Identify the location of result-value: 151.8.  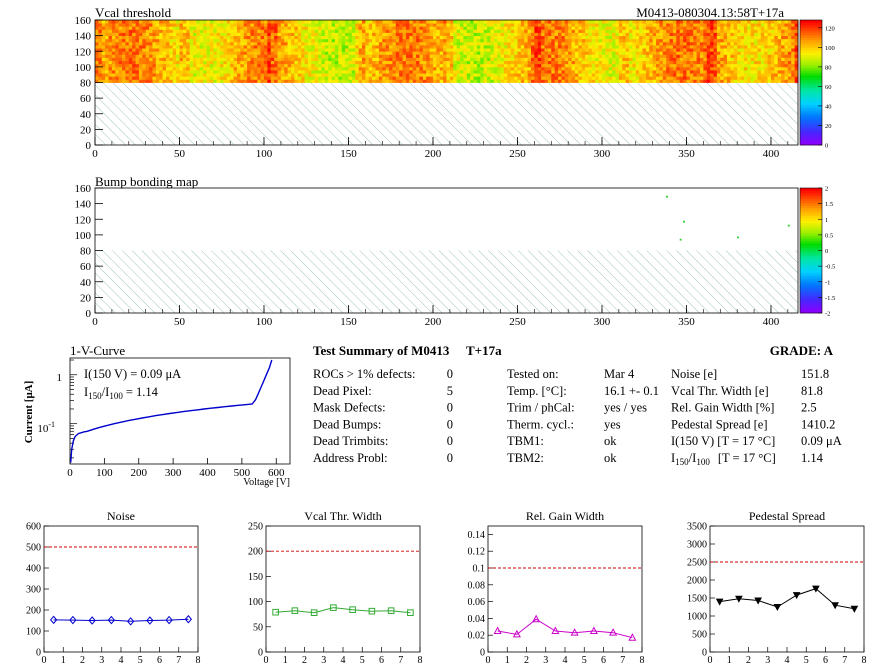
(815, 374).